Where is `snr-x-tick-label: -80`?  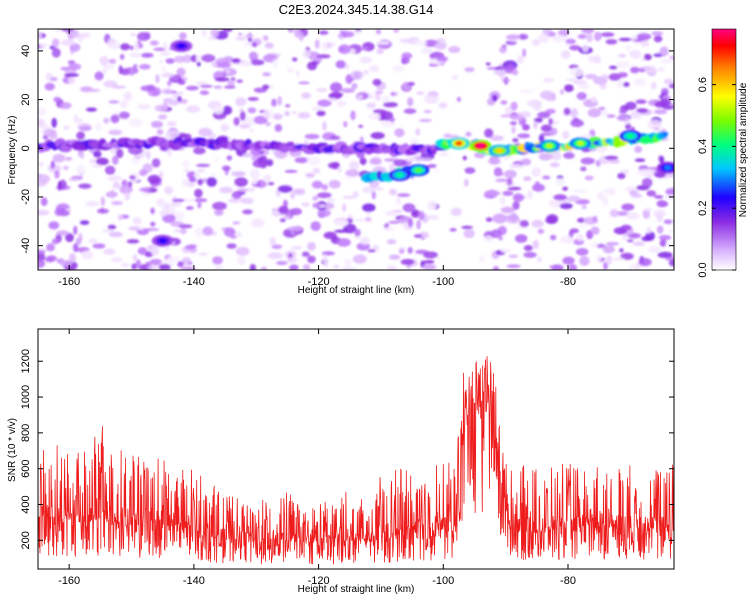
snr-x-tick-label: -80 is located at coordinates (568, 581).